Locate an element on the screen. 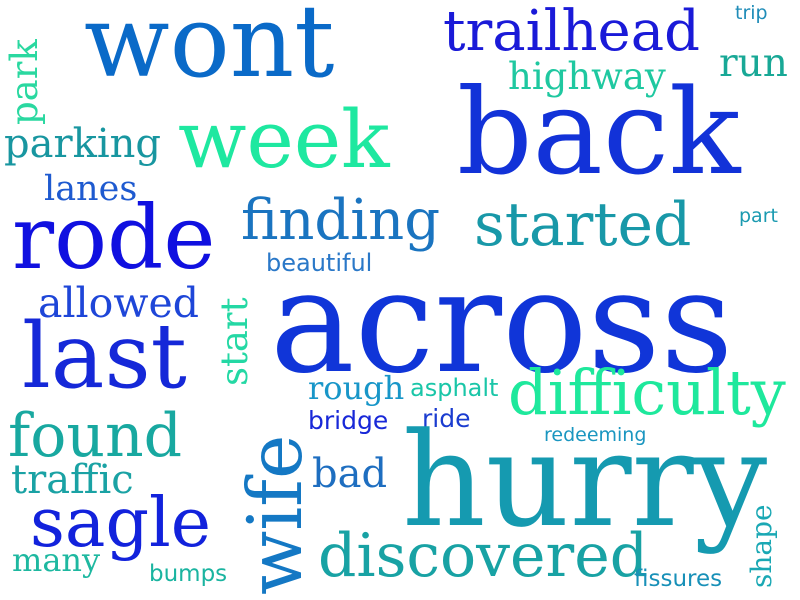 This screenshot has width=800, height=600. word-last: last is located at coordinates (104, 356).